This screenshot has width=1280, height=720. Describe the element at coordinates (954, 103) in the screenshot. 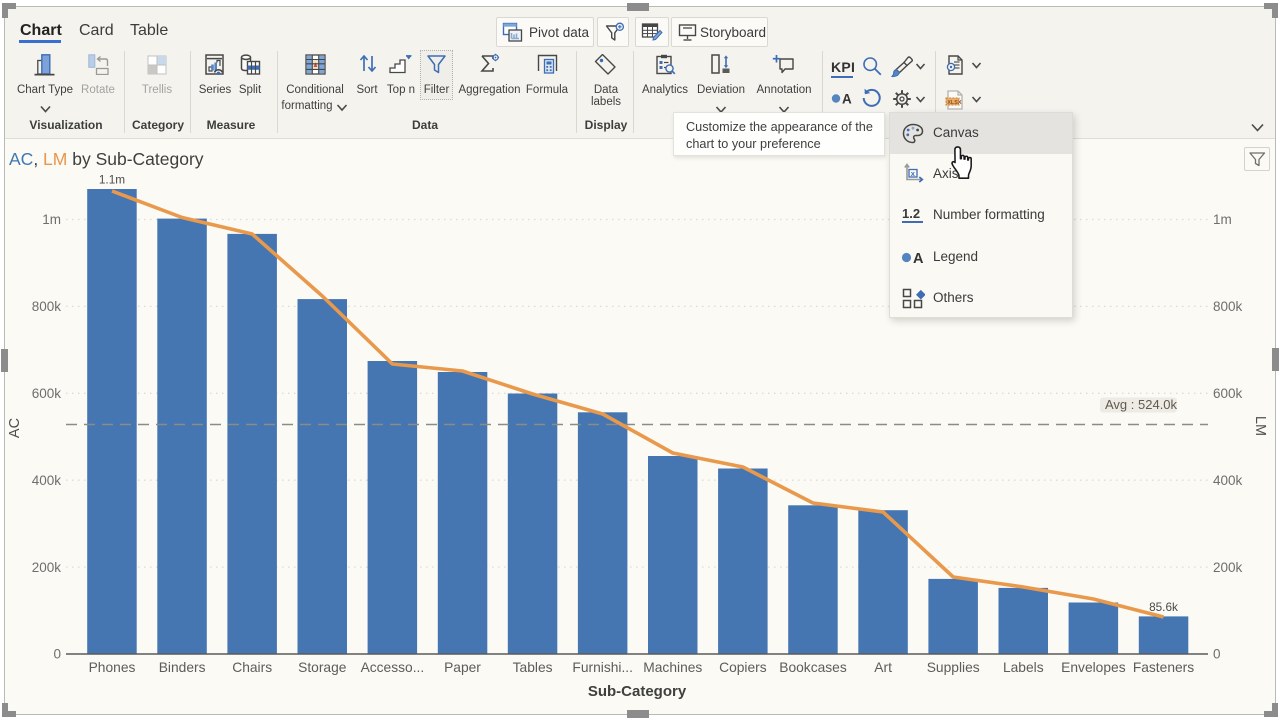

I see `svg-text: XLSX` at that location.